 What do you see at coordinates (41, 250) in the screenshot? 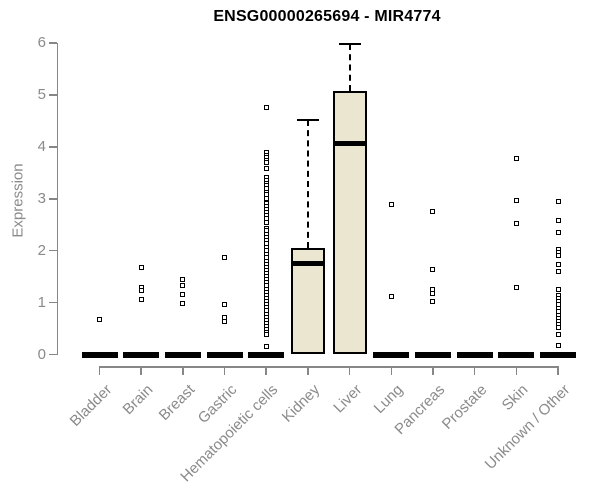
I see `y-tick-label: 2` at bounding box center [41, 250].